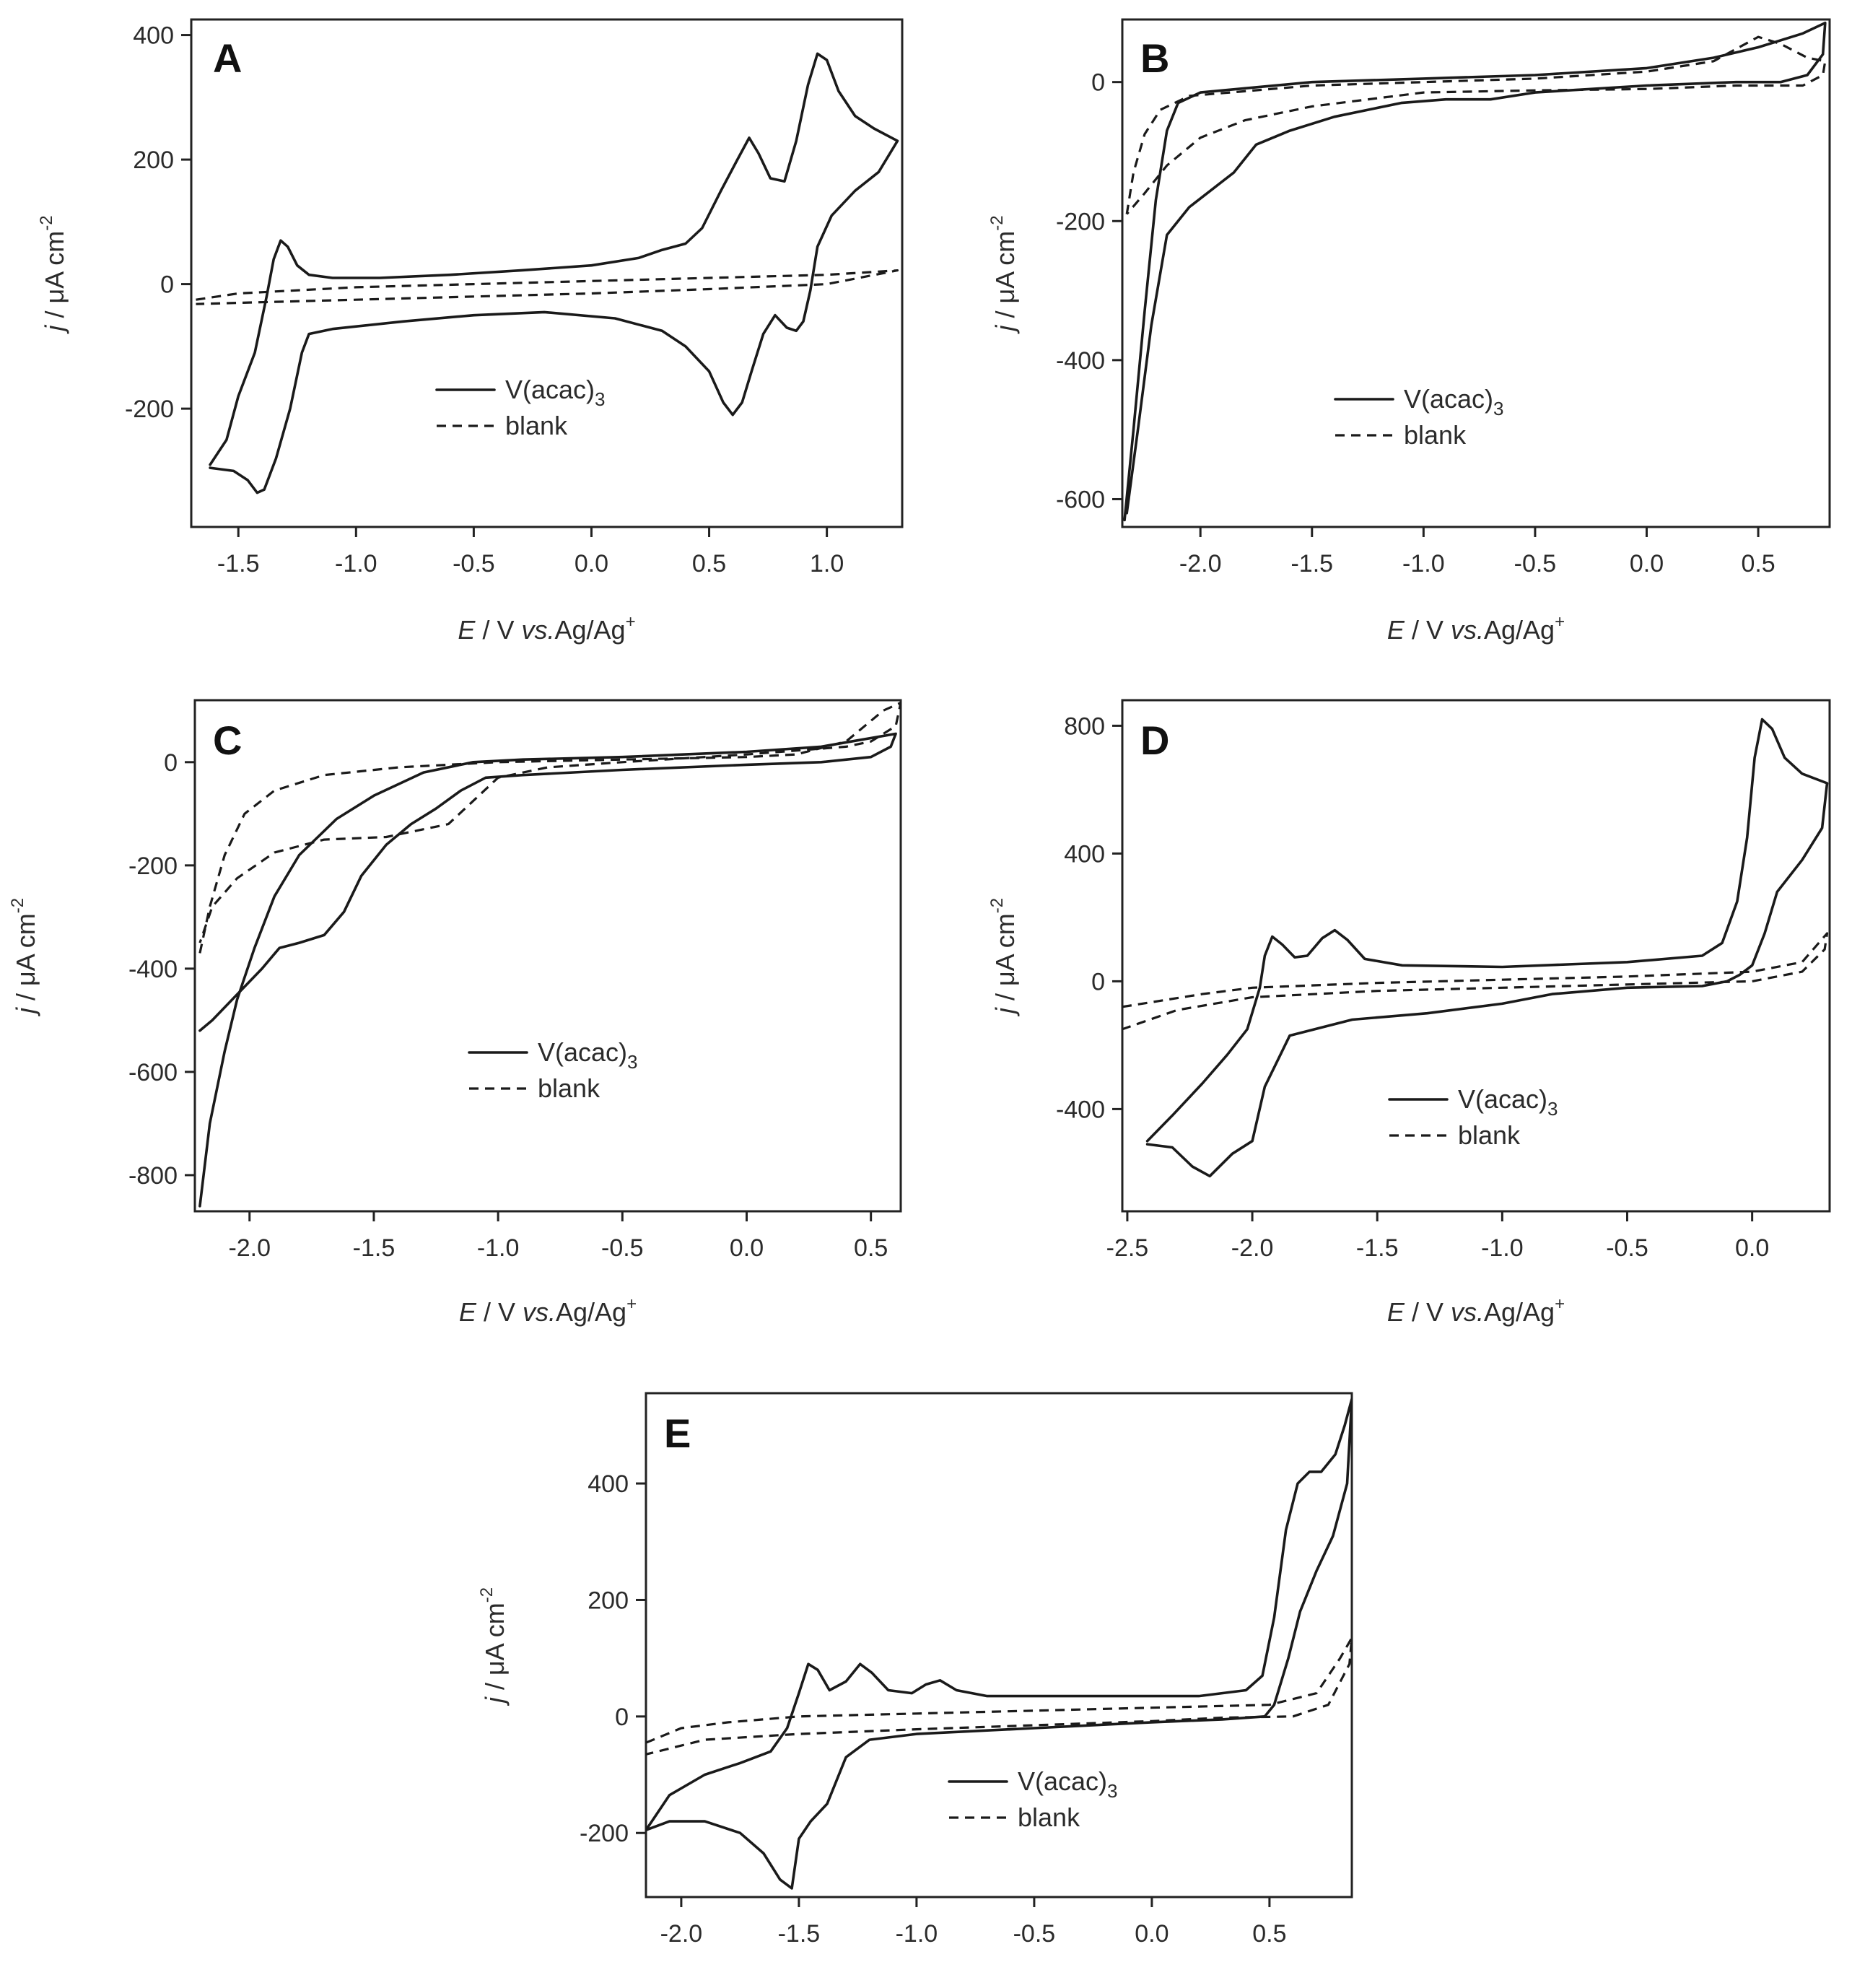 This screenshot has width=1852, height=1988. I want to click on panel-e-x-tick-label: -1.5, so click(799, 1934).